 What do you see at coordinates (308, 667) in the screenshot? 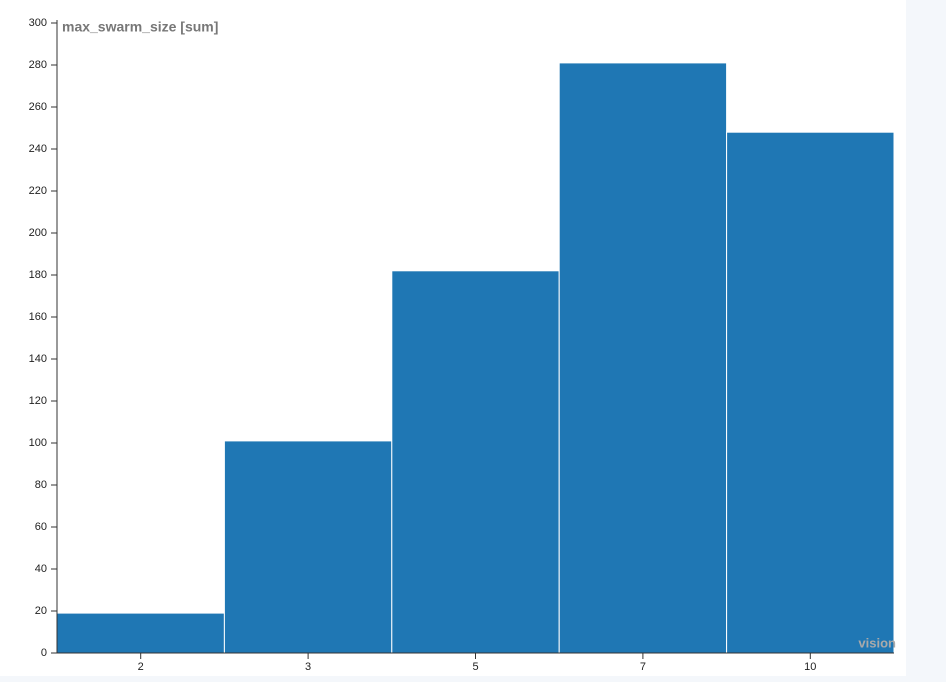
I see `x-tick-label: 3` at bounding box center [308, 667].